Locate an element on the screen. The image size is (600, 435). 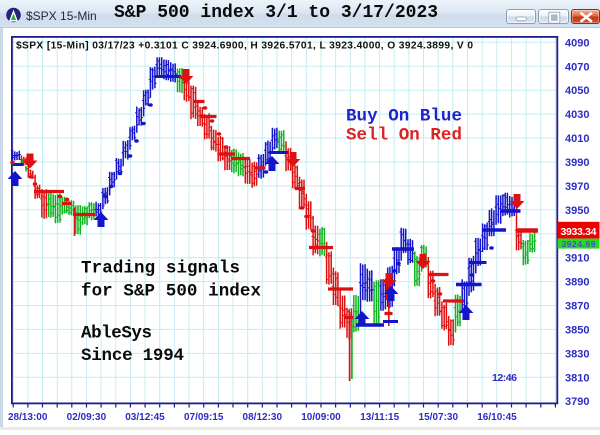
svg-text: Sell On Red is located at coordinates (404, 136).